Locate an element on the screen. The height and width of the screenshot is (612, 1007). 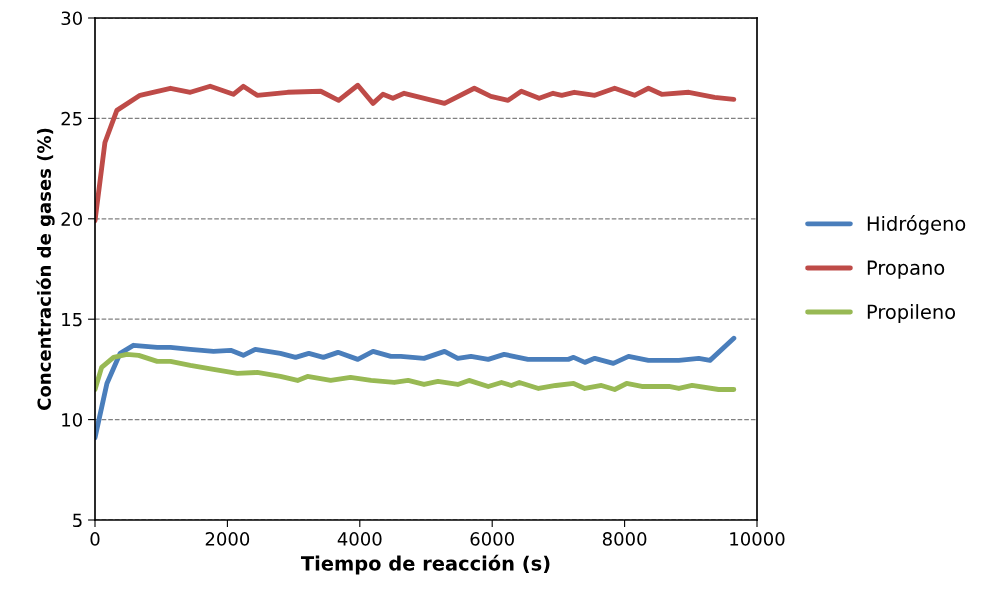
legend-label: Propileno is located at coordinates (911, 313).